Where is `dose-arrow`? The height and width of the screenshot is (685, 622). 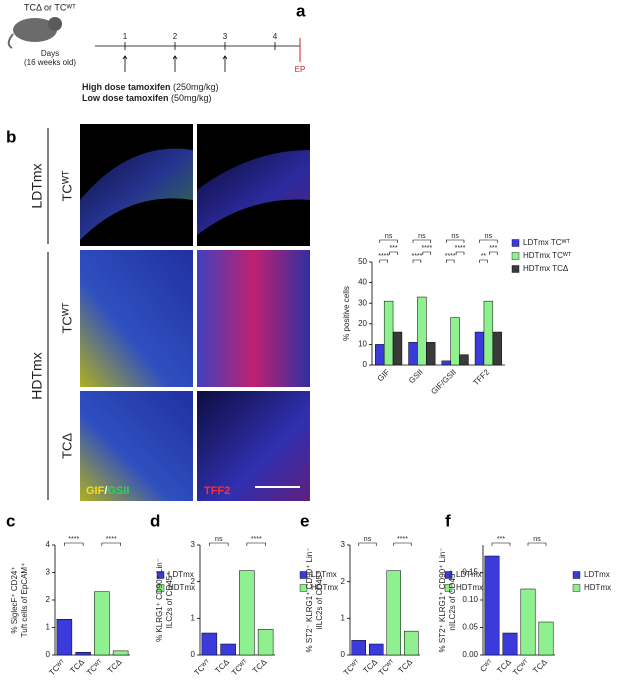
dose-arrow is located at coordinates (125, 63).